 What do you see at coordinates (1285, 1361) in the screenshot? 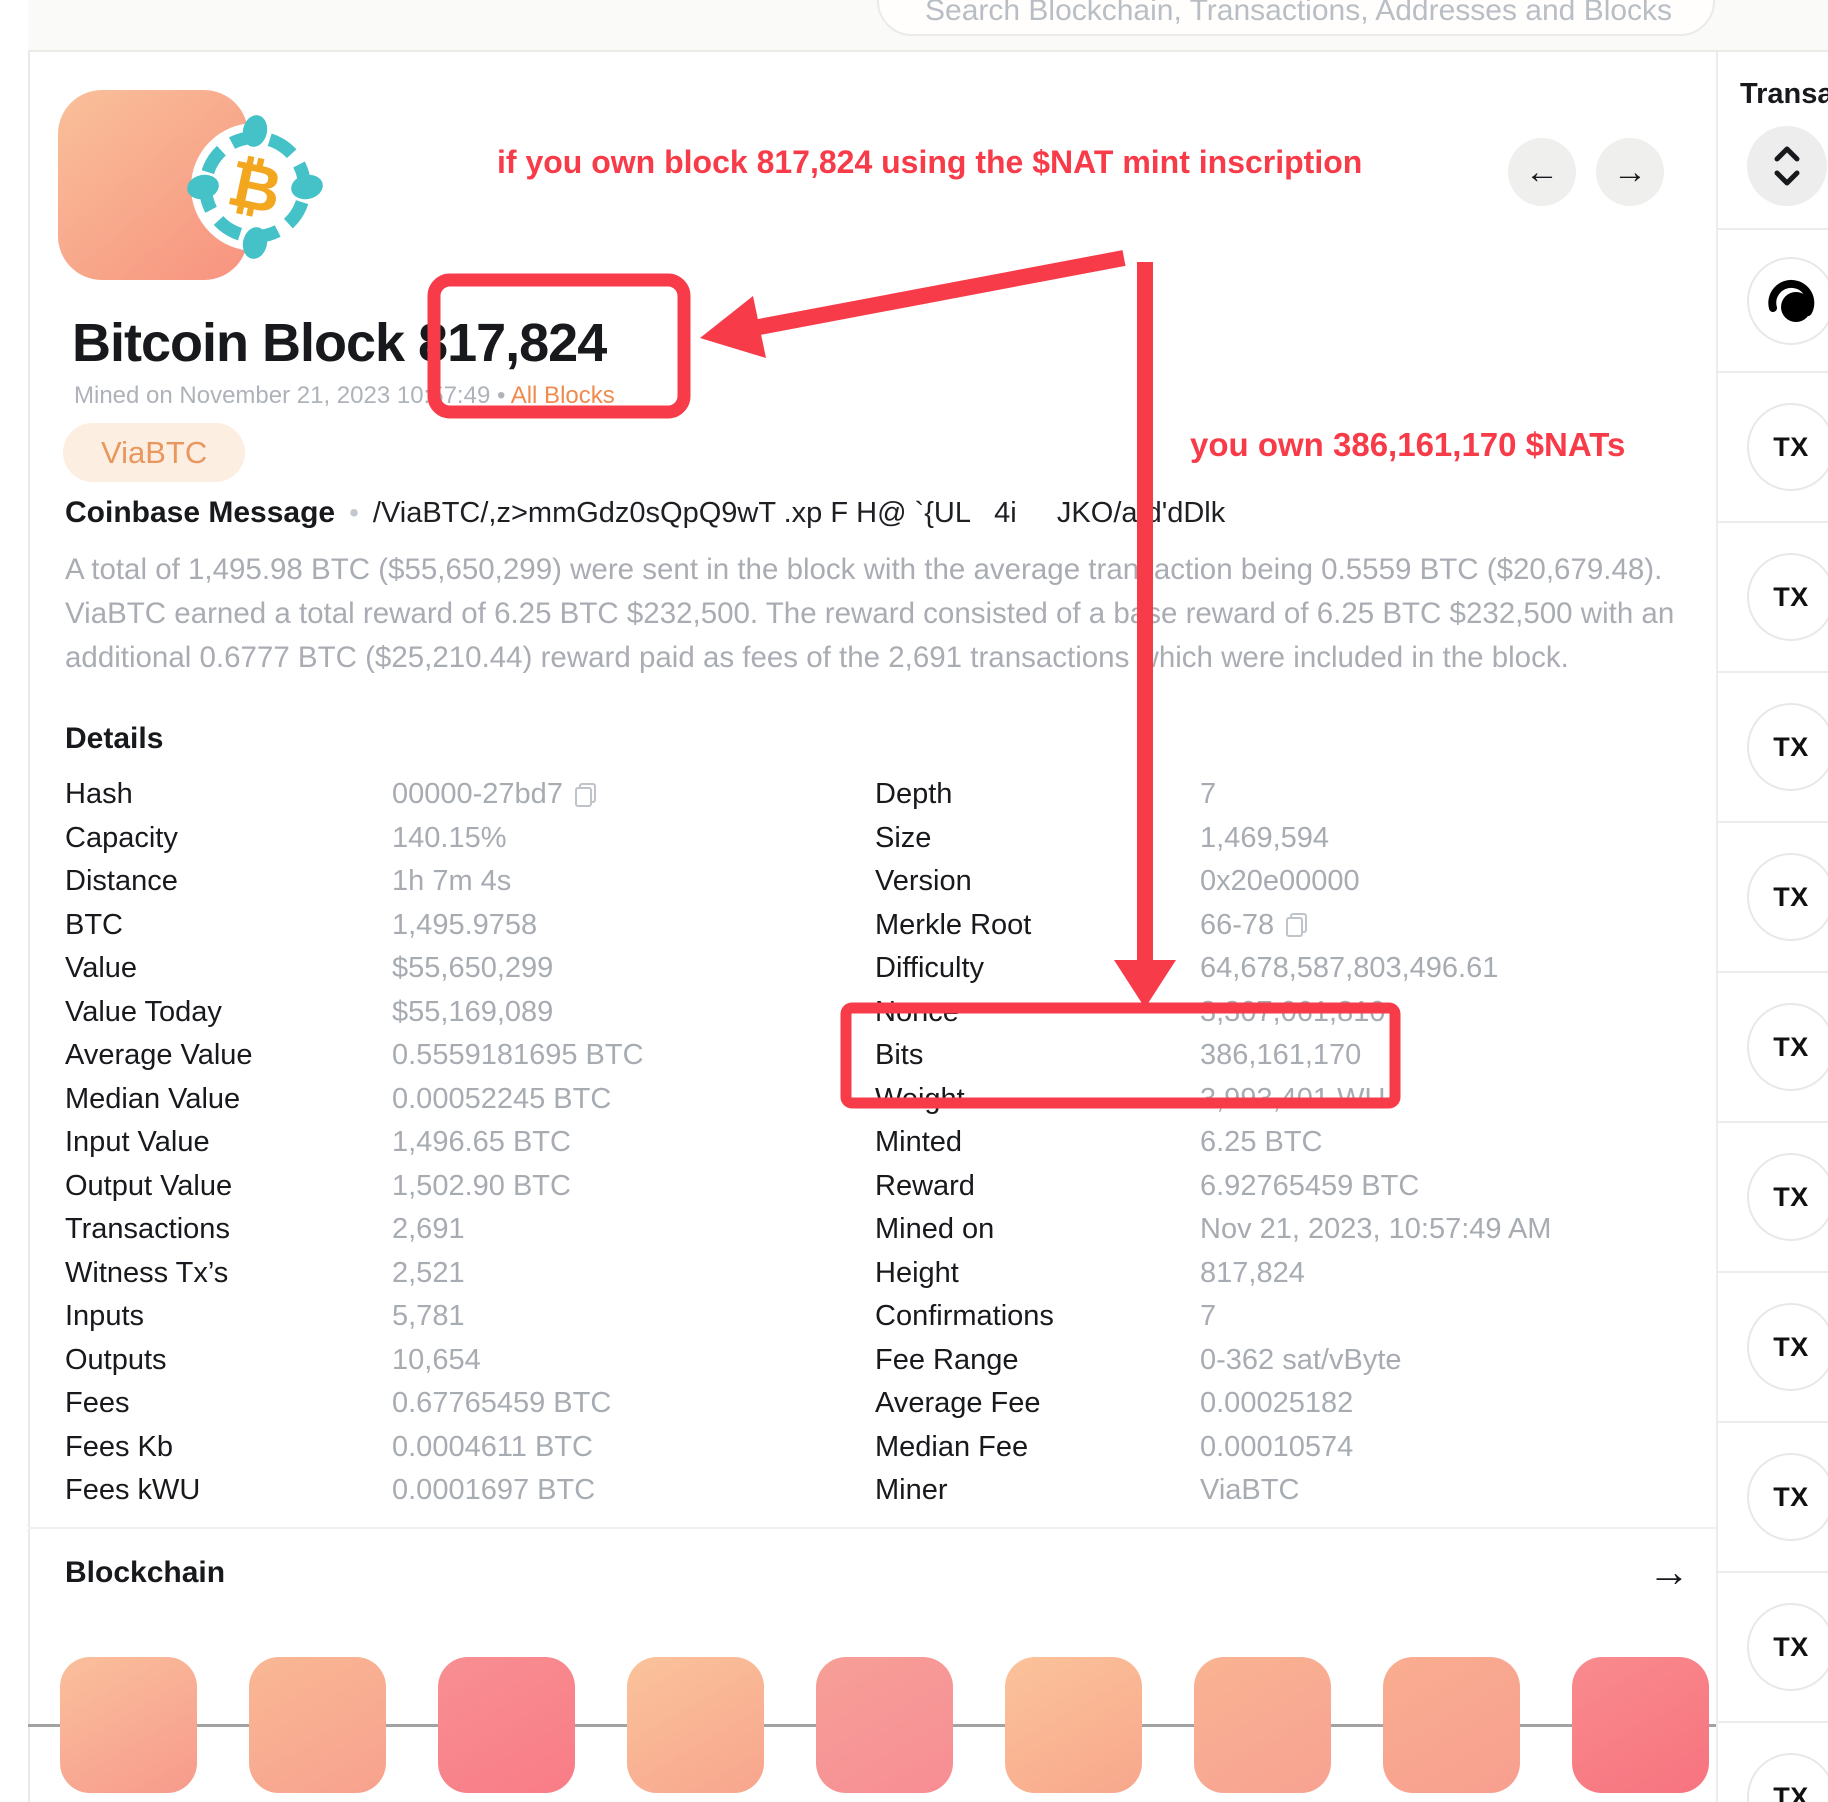
I see `table-row: Fee Range 0-362 sat/vByte` at bounding box center [1285, 1361].